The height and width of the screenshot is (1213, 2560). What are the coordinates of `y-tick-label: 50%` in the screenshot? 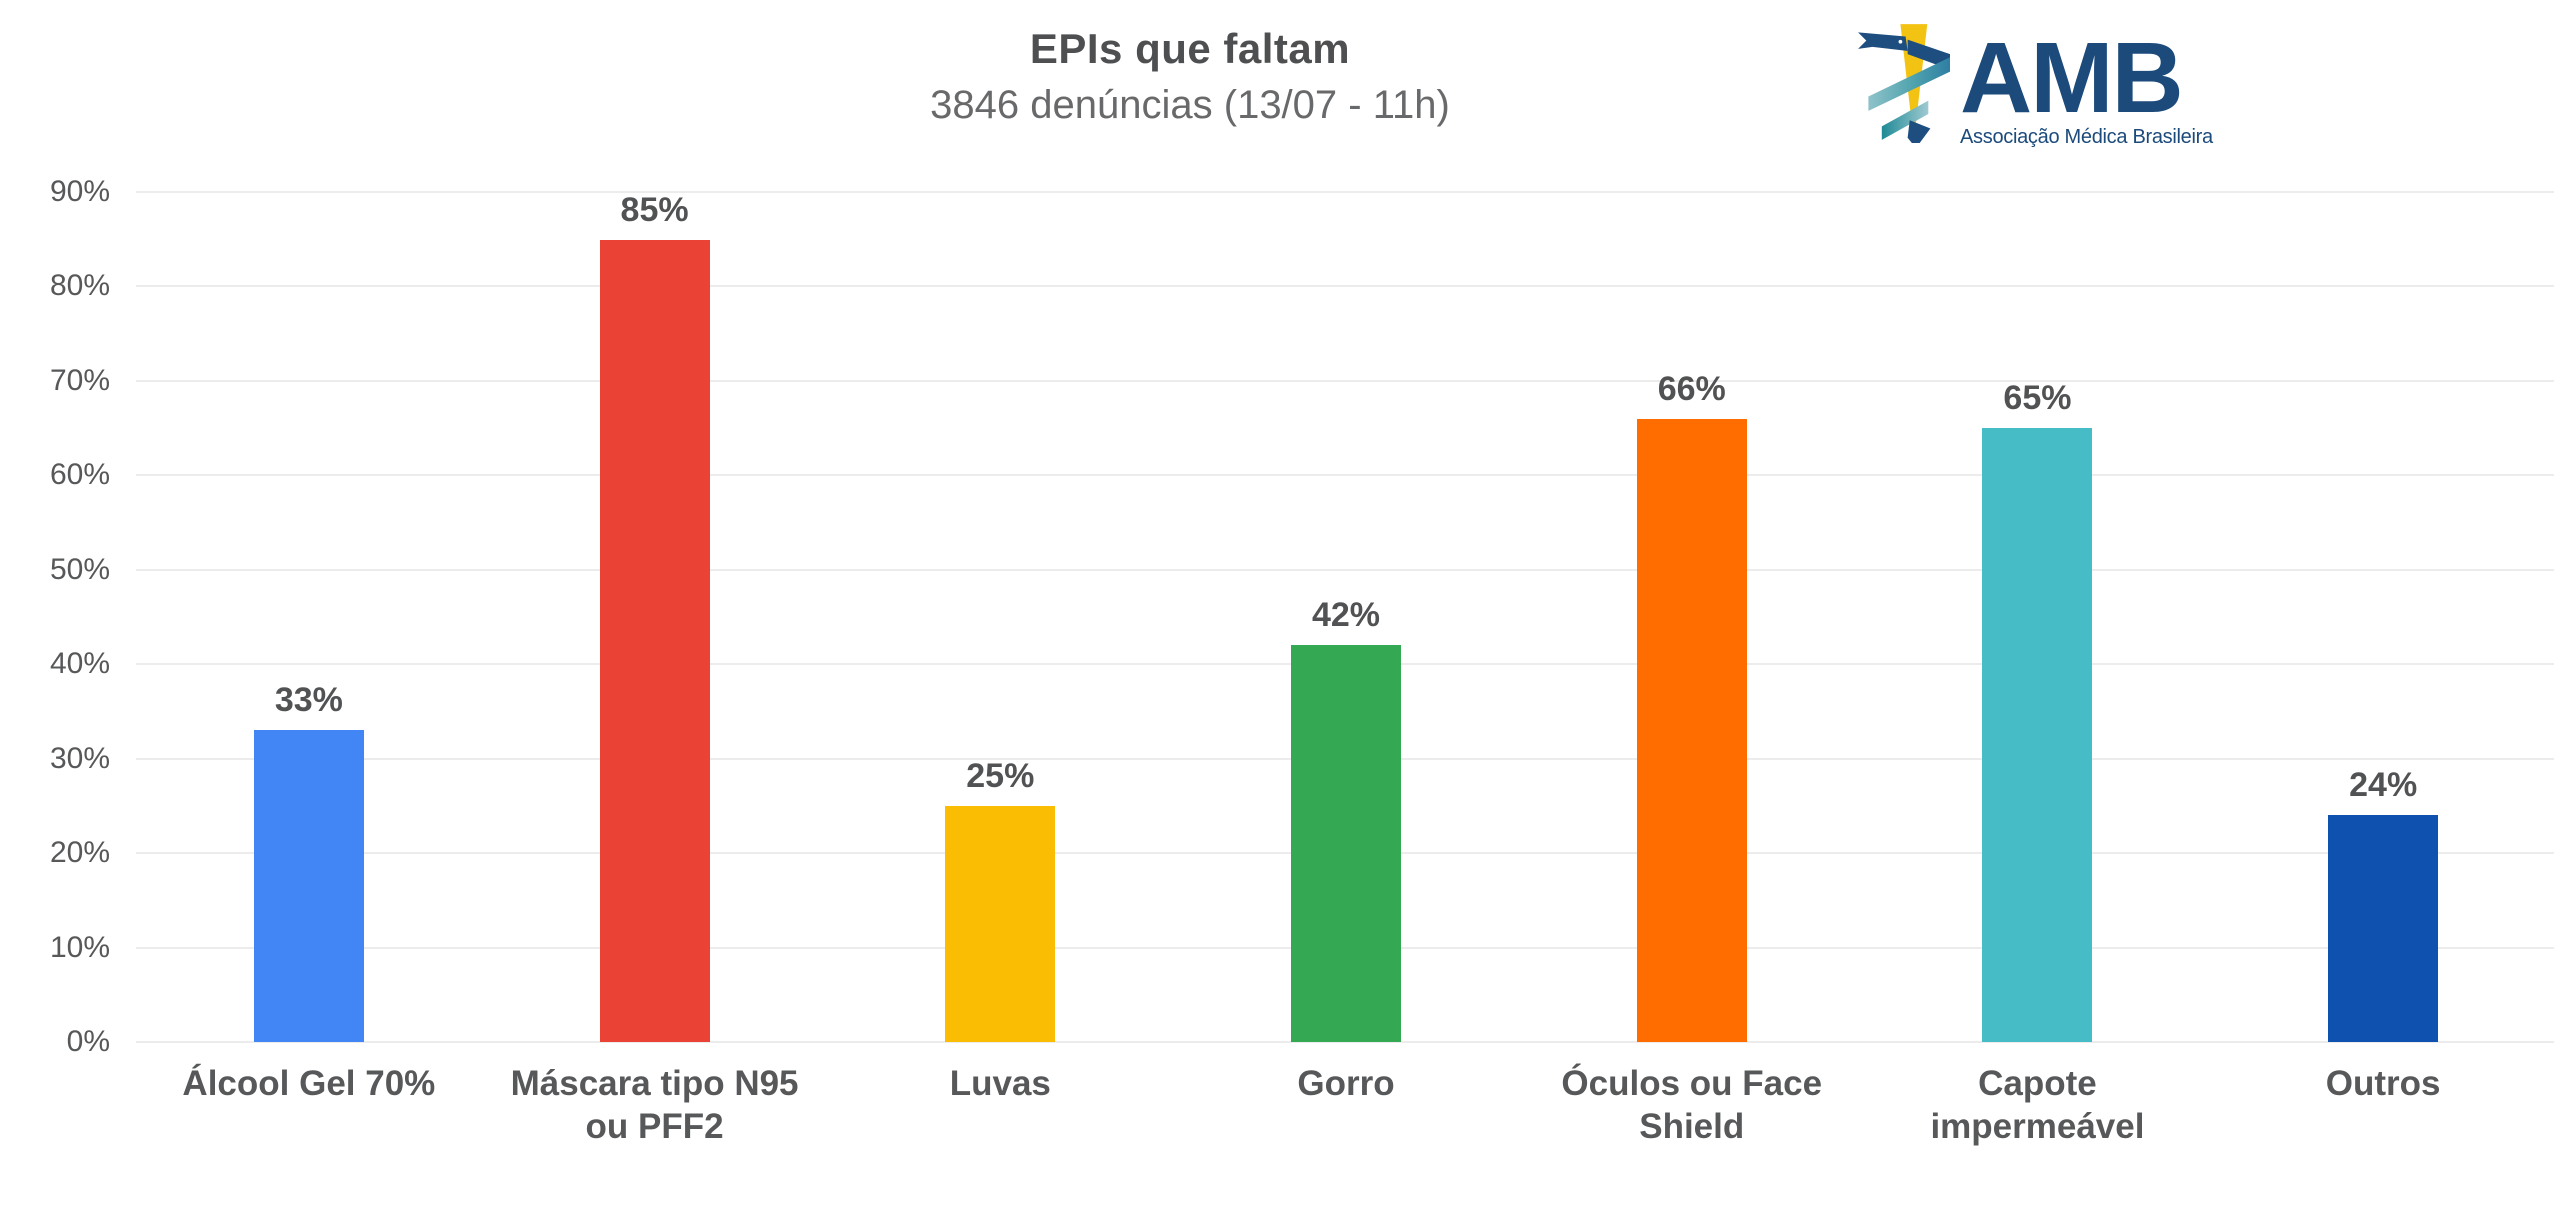 It's located at (79, 569).